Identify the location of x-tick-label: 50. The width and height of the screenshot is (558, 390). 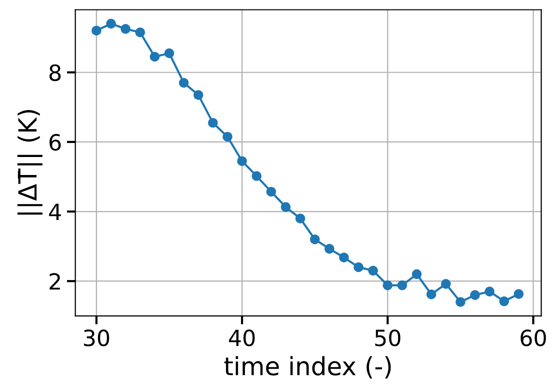
(387, 337).